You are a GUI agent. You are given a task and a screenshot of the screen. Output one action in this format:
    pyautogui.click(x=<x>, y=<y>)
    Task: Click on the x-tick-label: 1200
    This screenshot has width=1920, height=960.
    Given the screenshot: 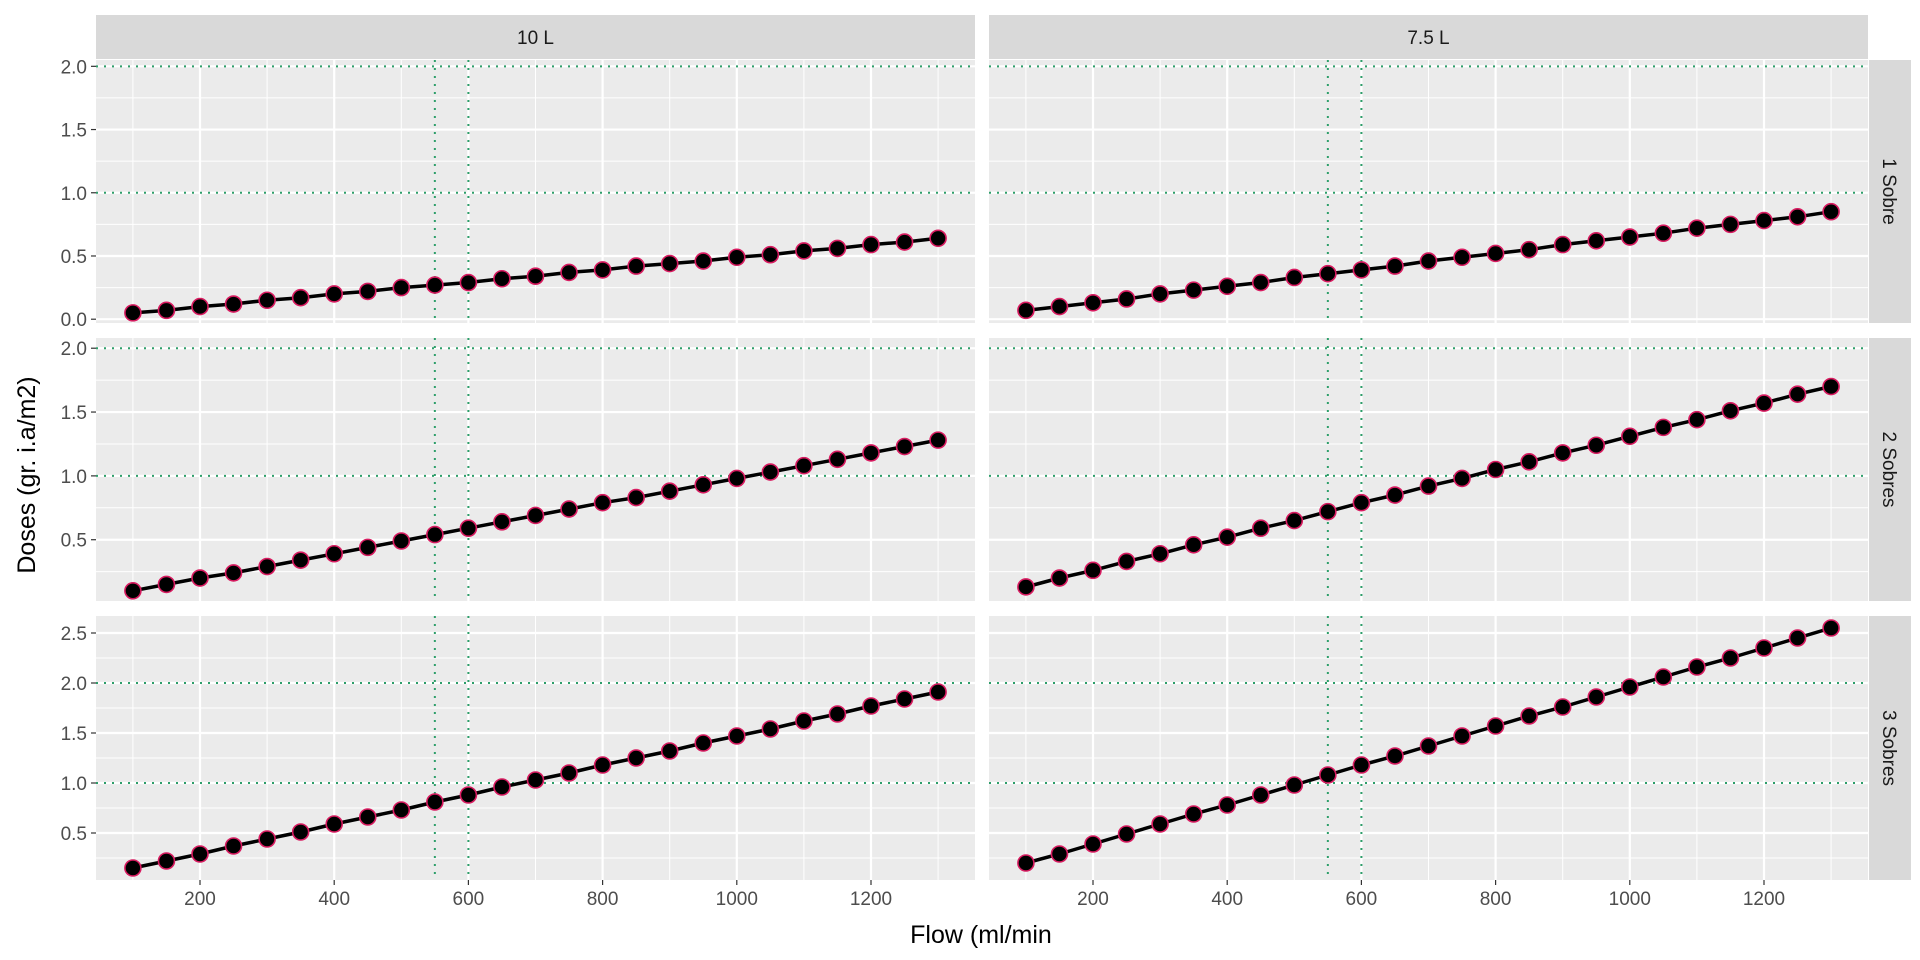 What is the action you would take?
    pyautogui.click(x=871, y=899)
    